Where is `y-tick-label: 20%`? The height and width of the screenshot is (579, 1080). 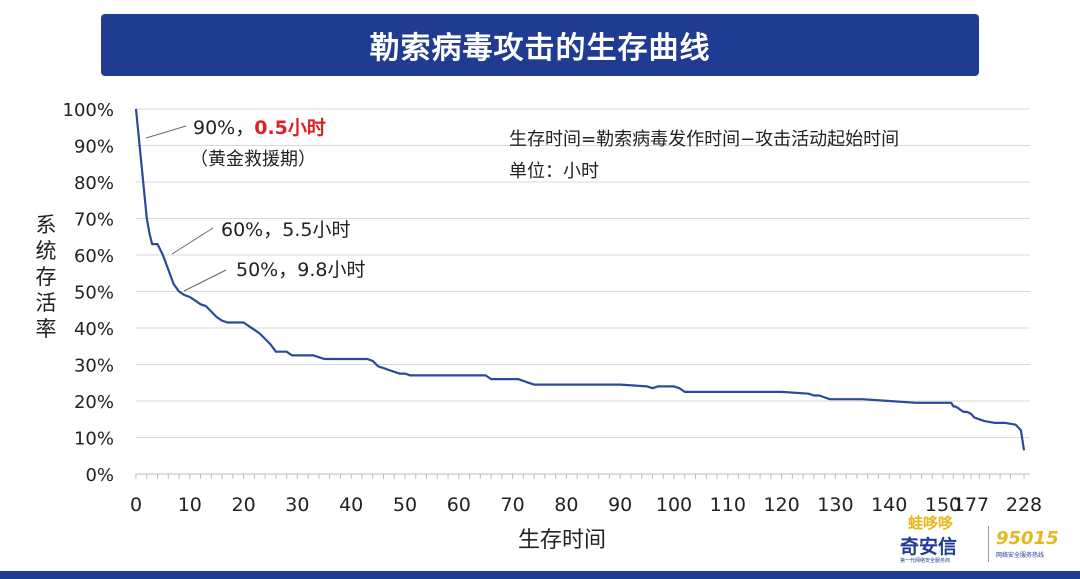 y-tick-label: 20% is located at coordinates (94, 402).